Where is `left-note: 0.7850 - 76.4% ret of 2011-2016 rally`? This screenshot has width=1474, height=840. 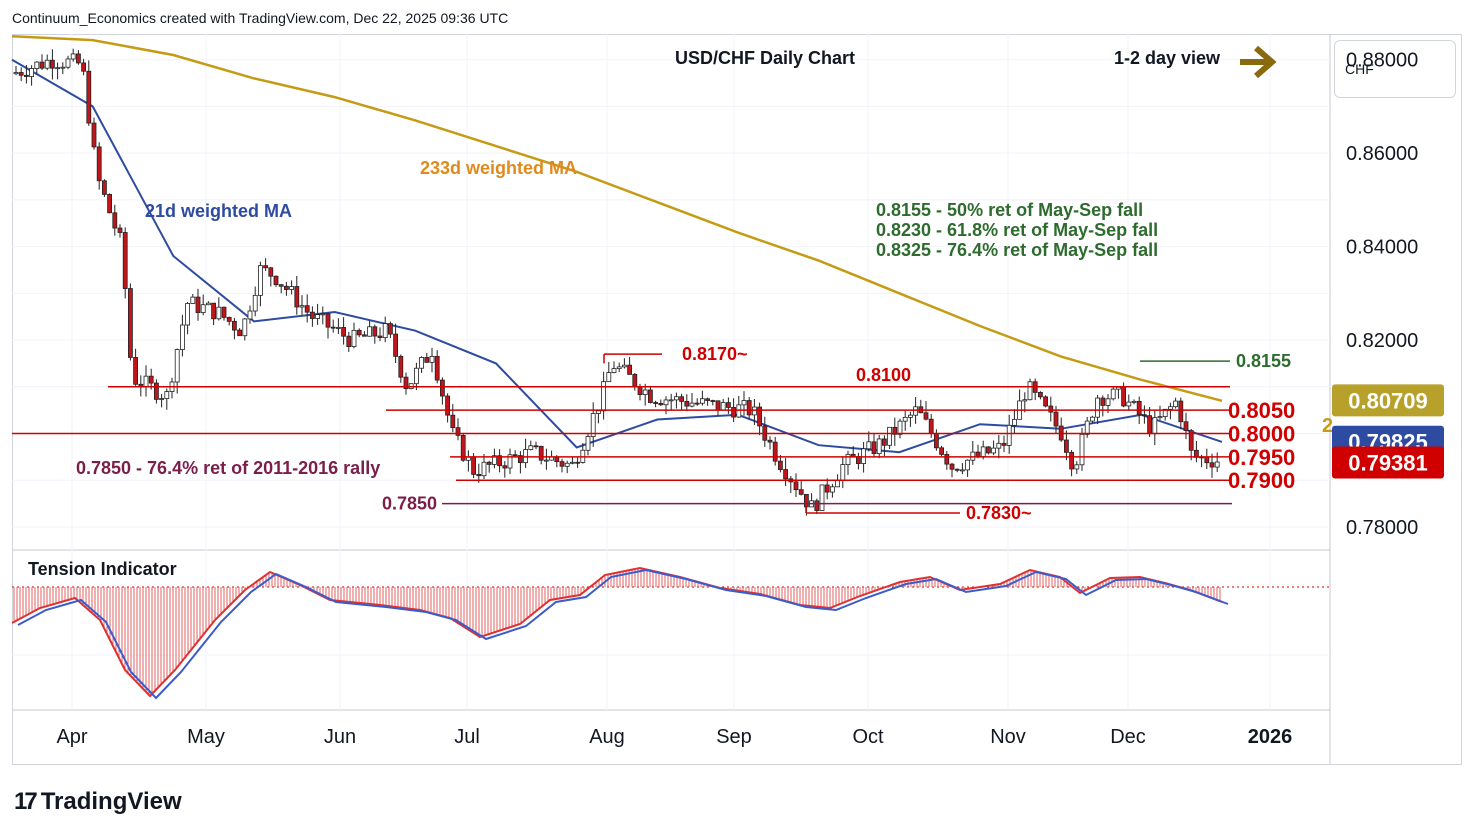
left-note: 0.7850 - 76.4% ret of 2011-2016 rally is located at coordinates (228, 468).